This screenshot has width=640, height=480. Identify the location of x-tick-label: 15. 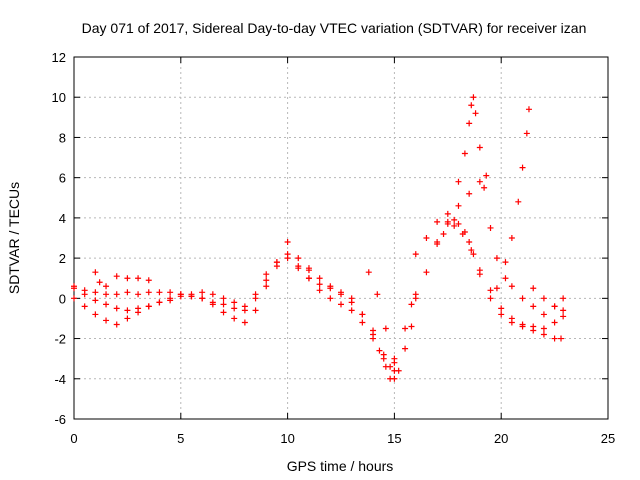
(394, 438).